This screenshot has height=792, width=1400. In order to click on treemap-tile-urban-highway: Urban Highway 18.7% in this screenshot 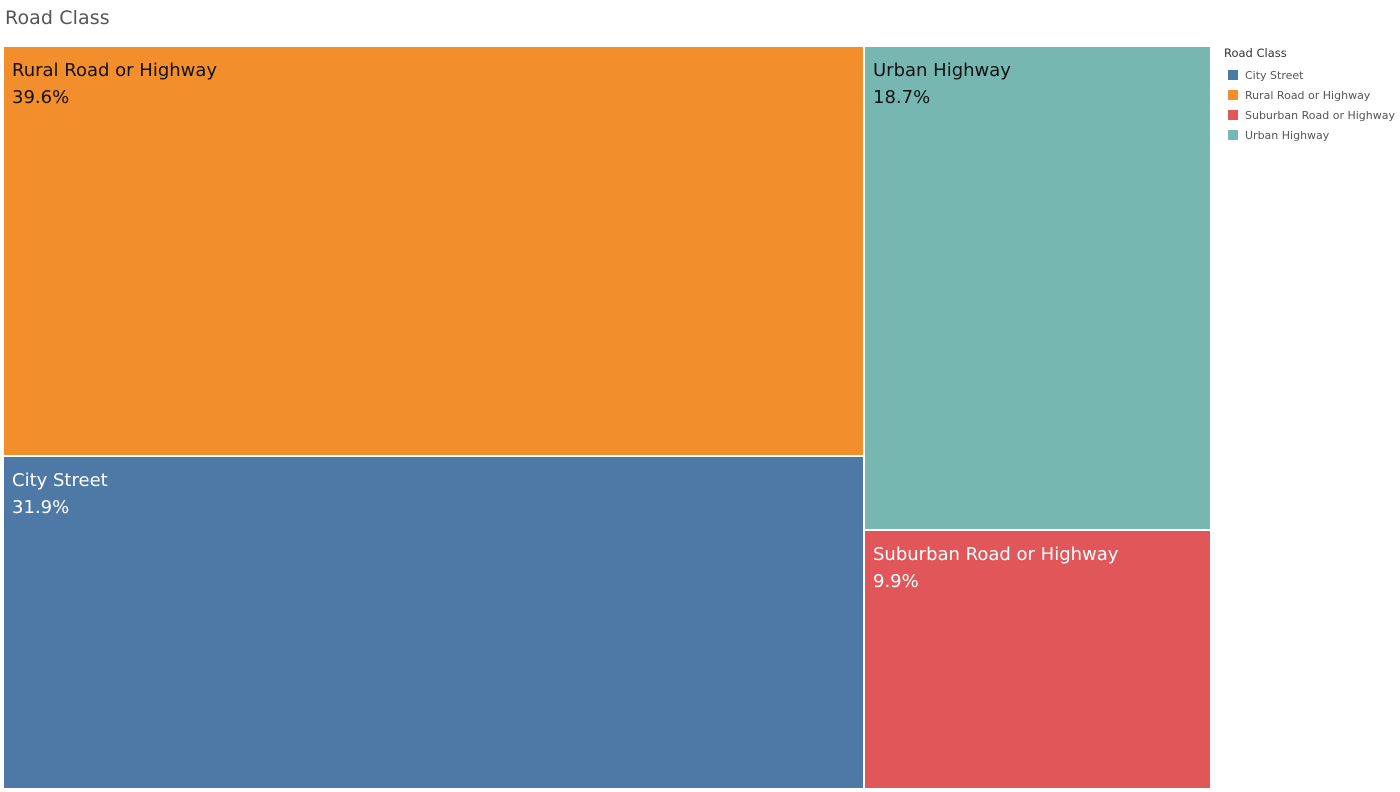, I will do `click(1037, 288)`.